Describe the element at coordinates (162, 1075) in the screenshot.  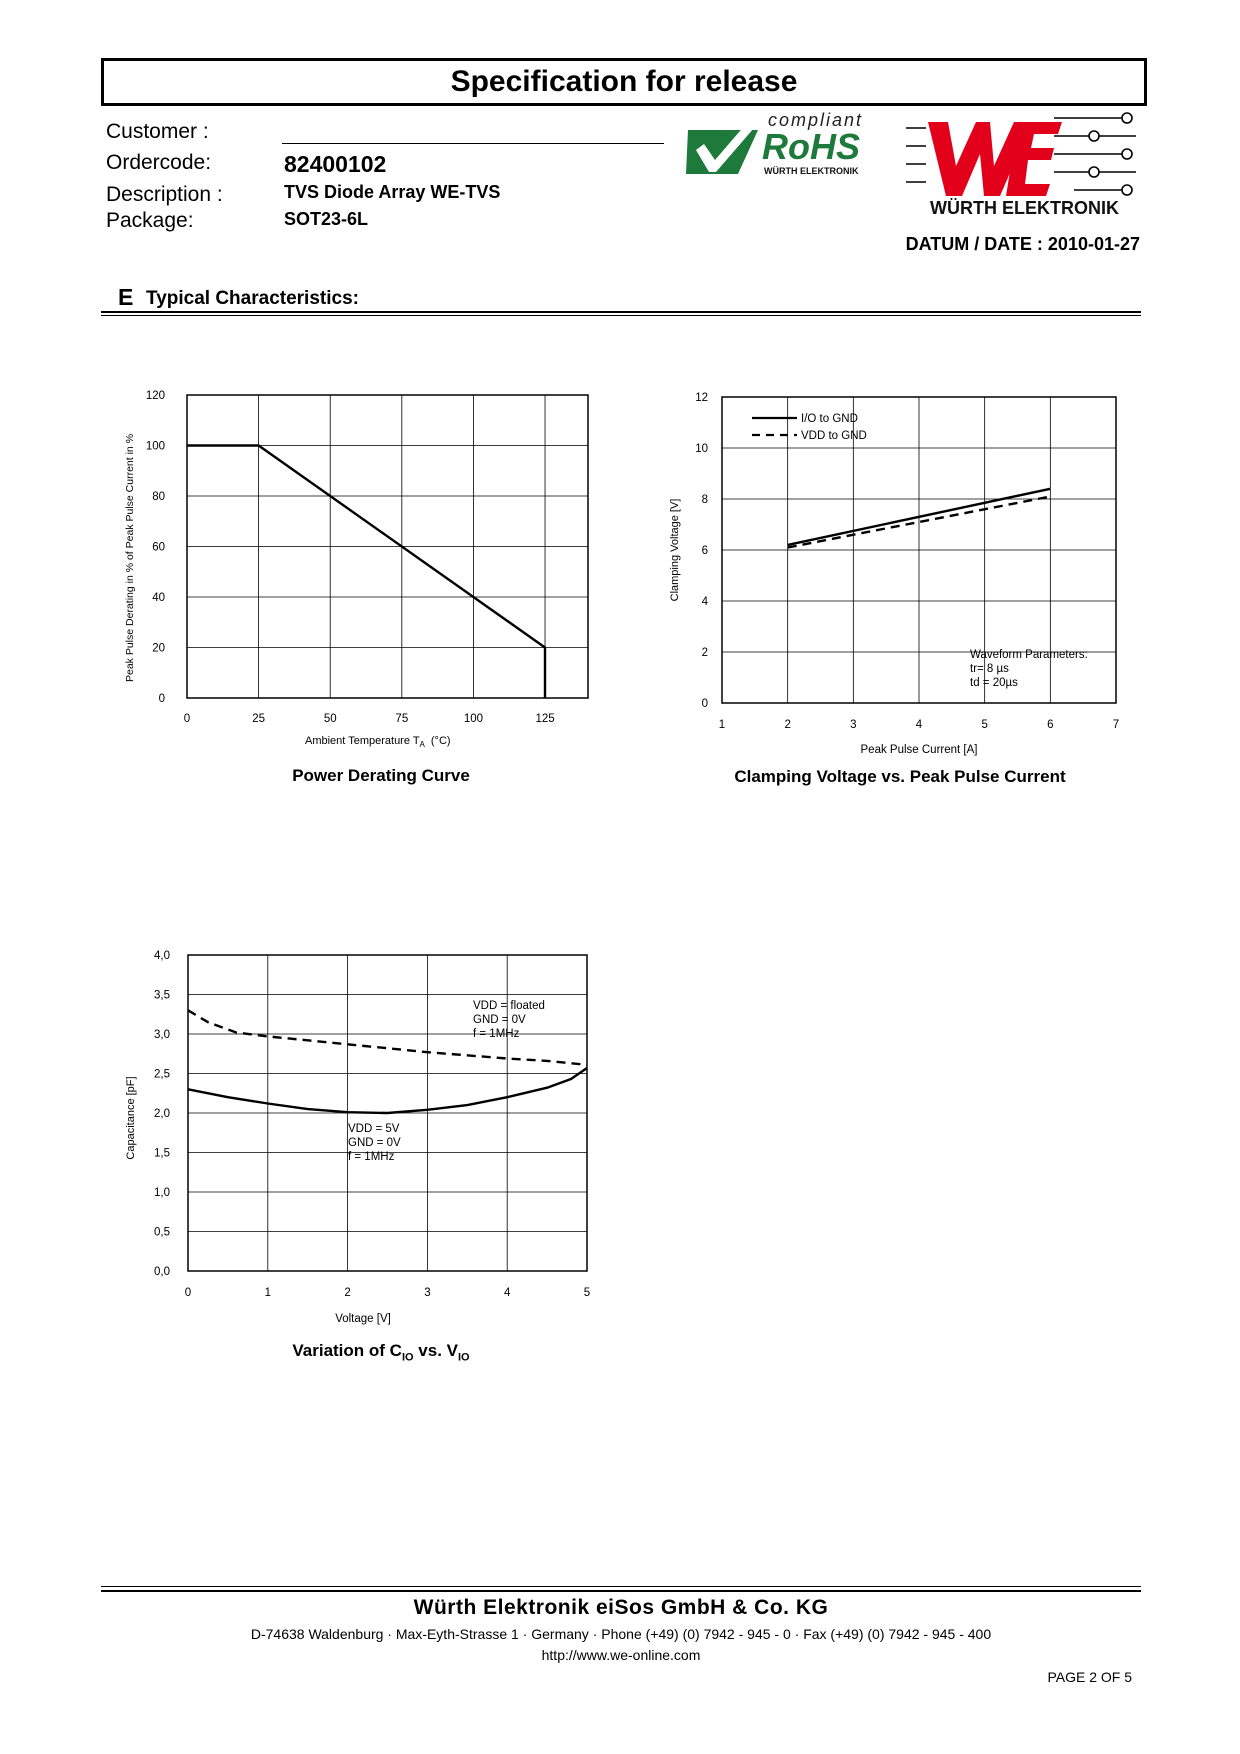
I see `y-tick-label: 2,5` at that location.